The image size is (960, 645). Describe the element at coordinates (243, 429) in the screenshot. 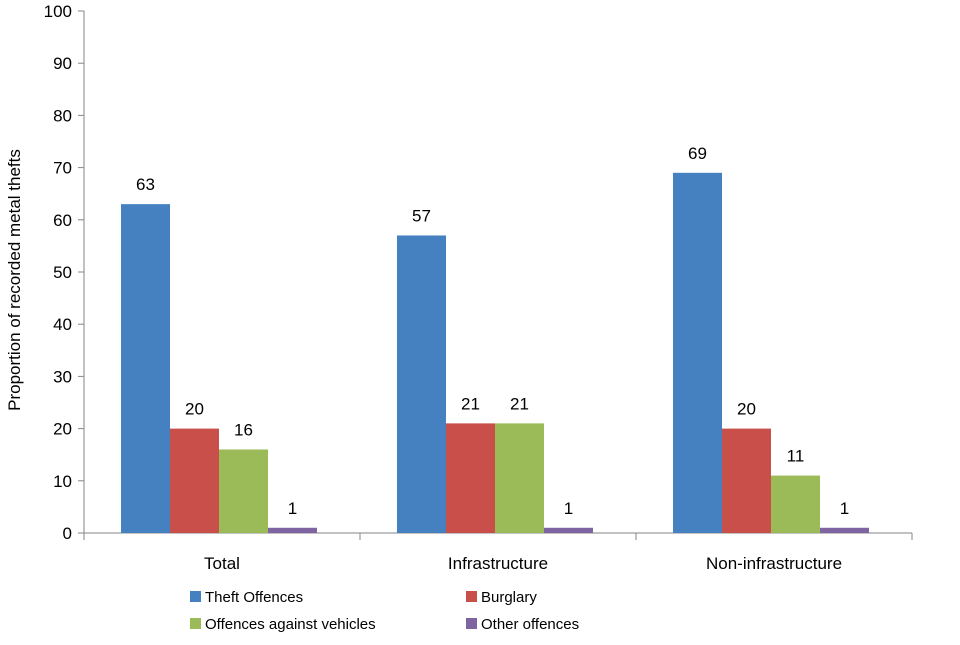

I see `bar-data-label: 16` at that location.